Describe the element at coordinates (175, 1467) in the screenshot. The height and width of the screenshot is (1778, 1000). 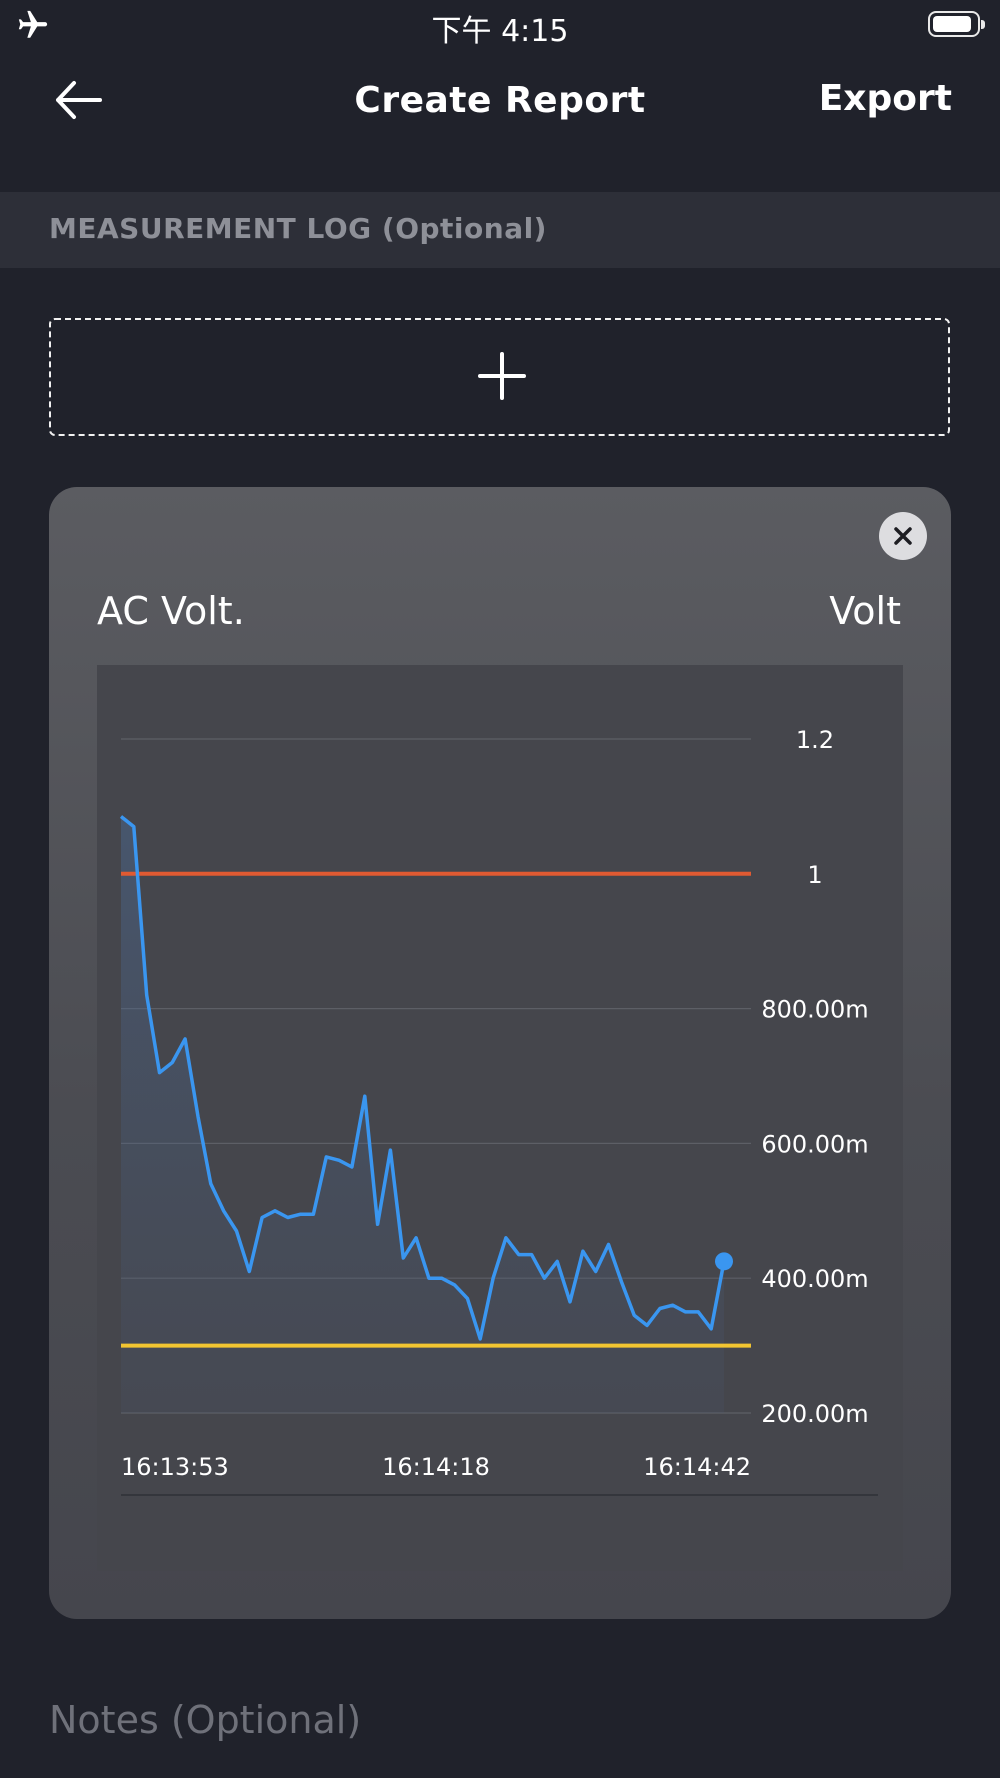
I see `x-tick-label: 16:13:53` at that location.